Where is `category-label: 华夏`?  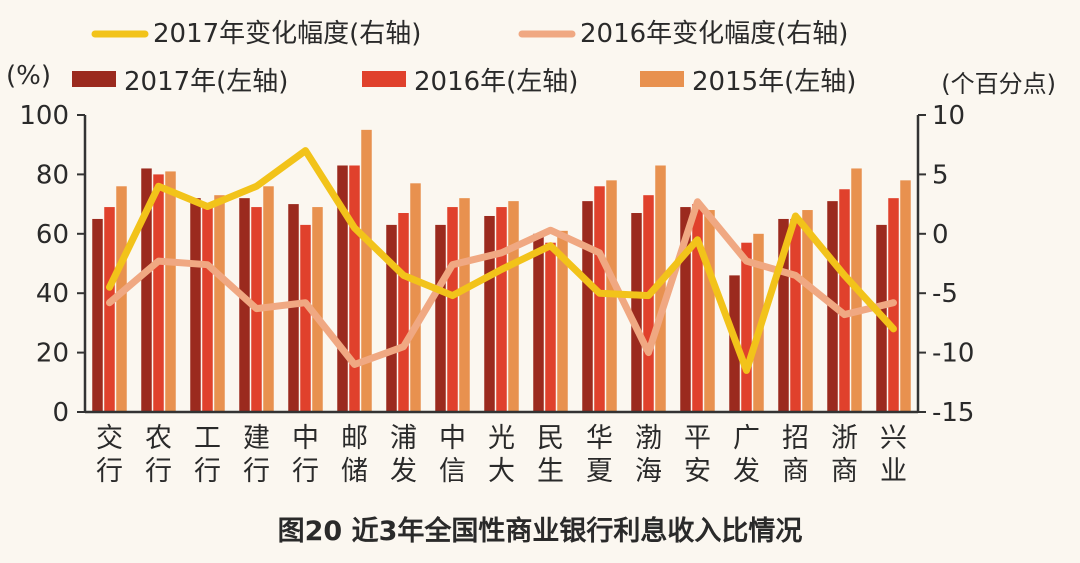 category-label: 华夏 is located at coordinates (599, 455).